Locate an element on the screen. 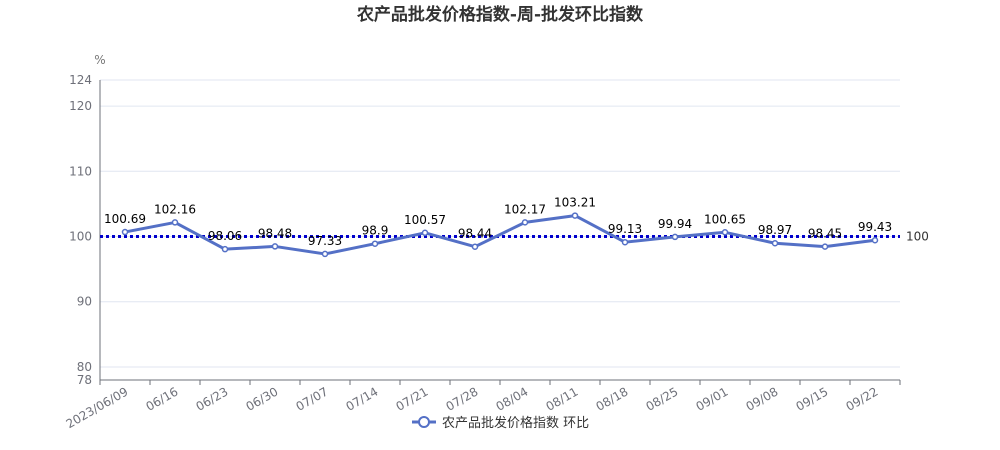 Image resolution: width=1000 pixels, height=450 pixels. x-tick-label: 08/18 is located at coordinates (612, 398).